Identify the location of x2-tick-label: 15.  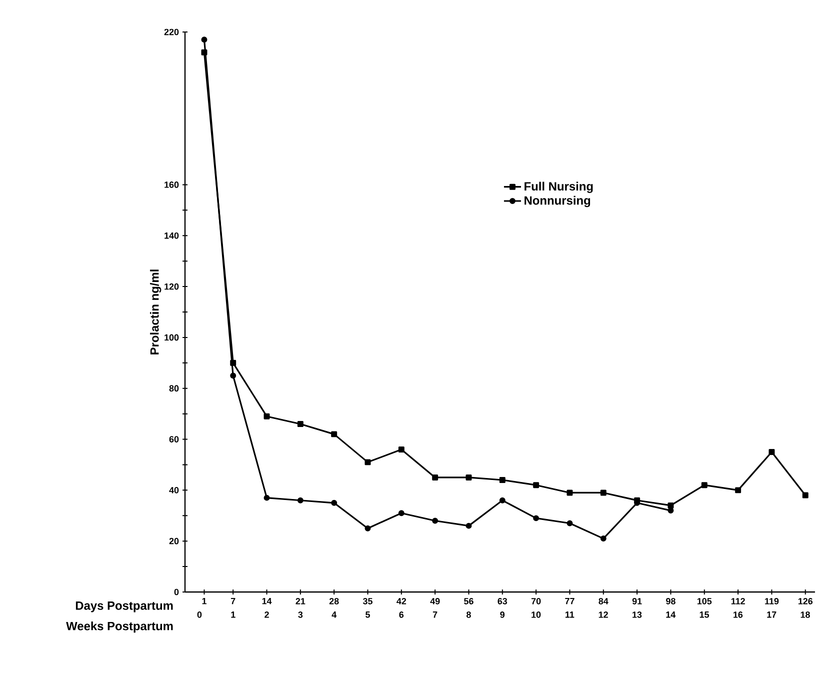
(705, 615).